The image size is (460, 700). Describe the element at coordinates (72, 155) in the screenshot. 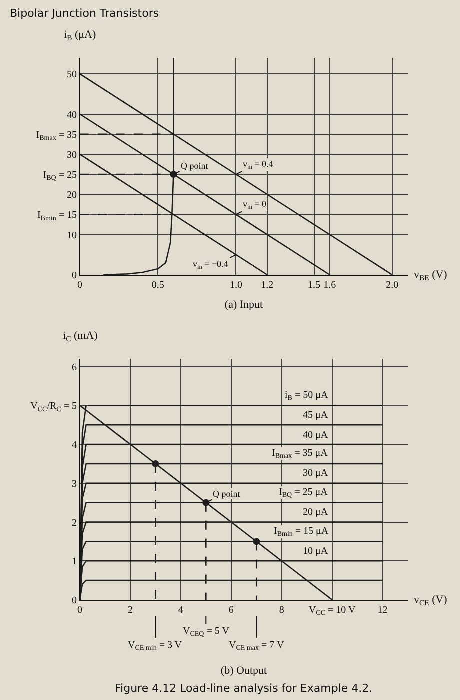

I see `y-tick-label: 30` at that location.